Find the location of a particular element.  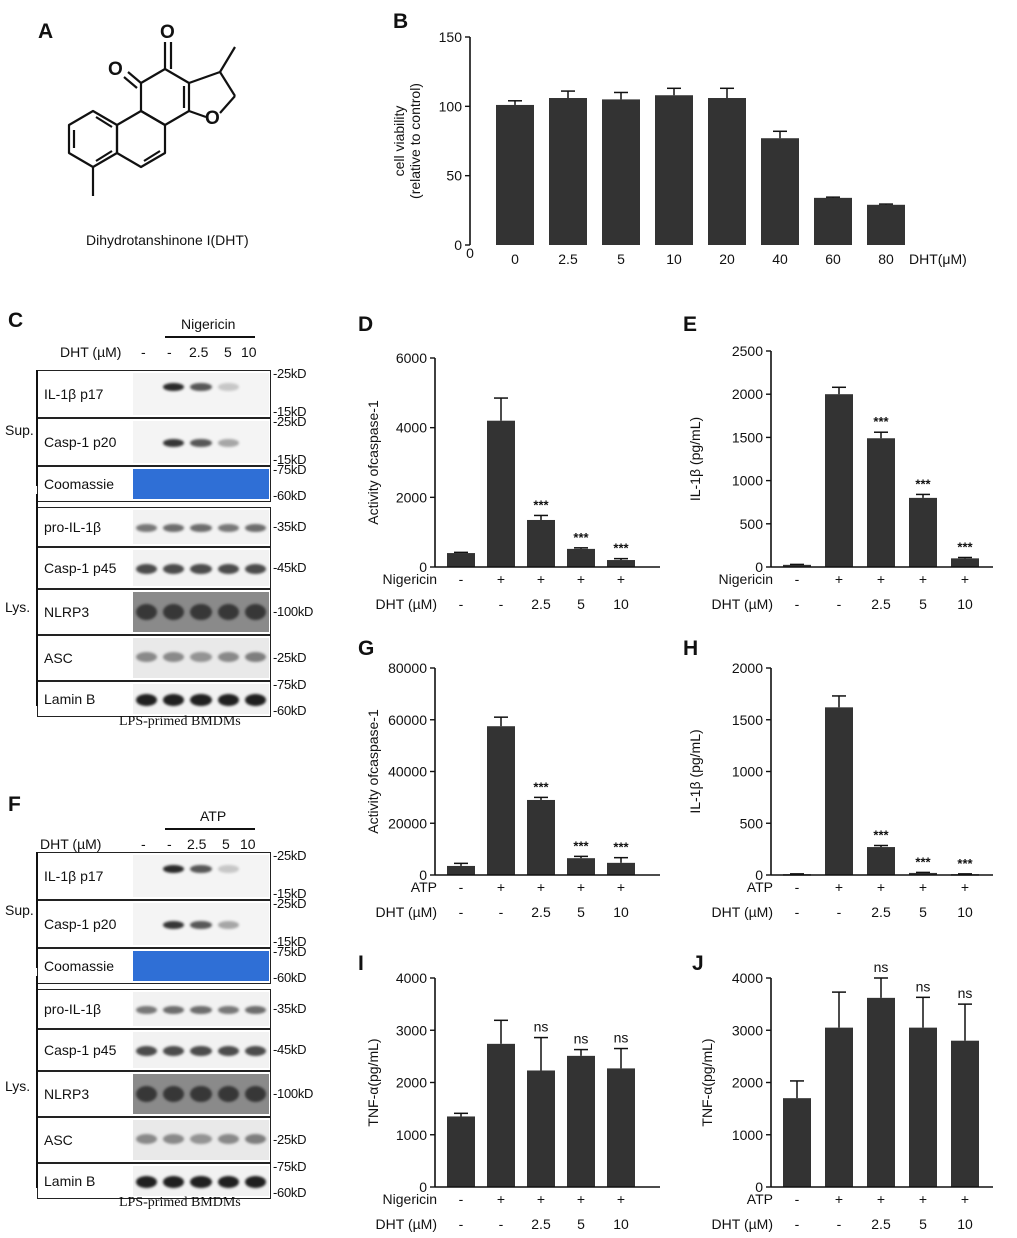

condition-row-label: Nigericin is located at coordinates (410, 579).